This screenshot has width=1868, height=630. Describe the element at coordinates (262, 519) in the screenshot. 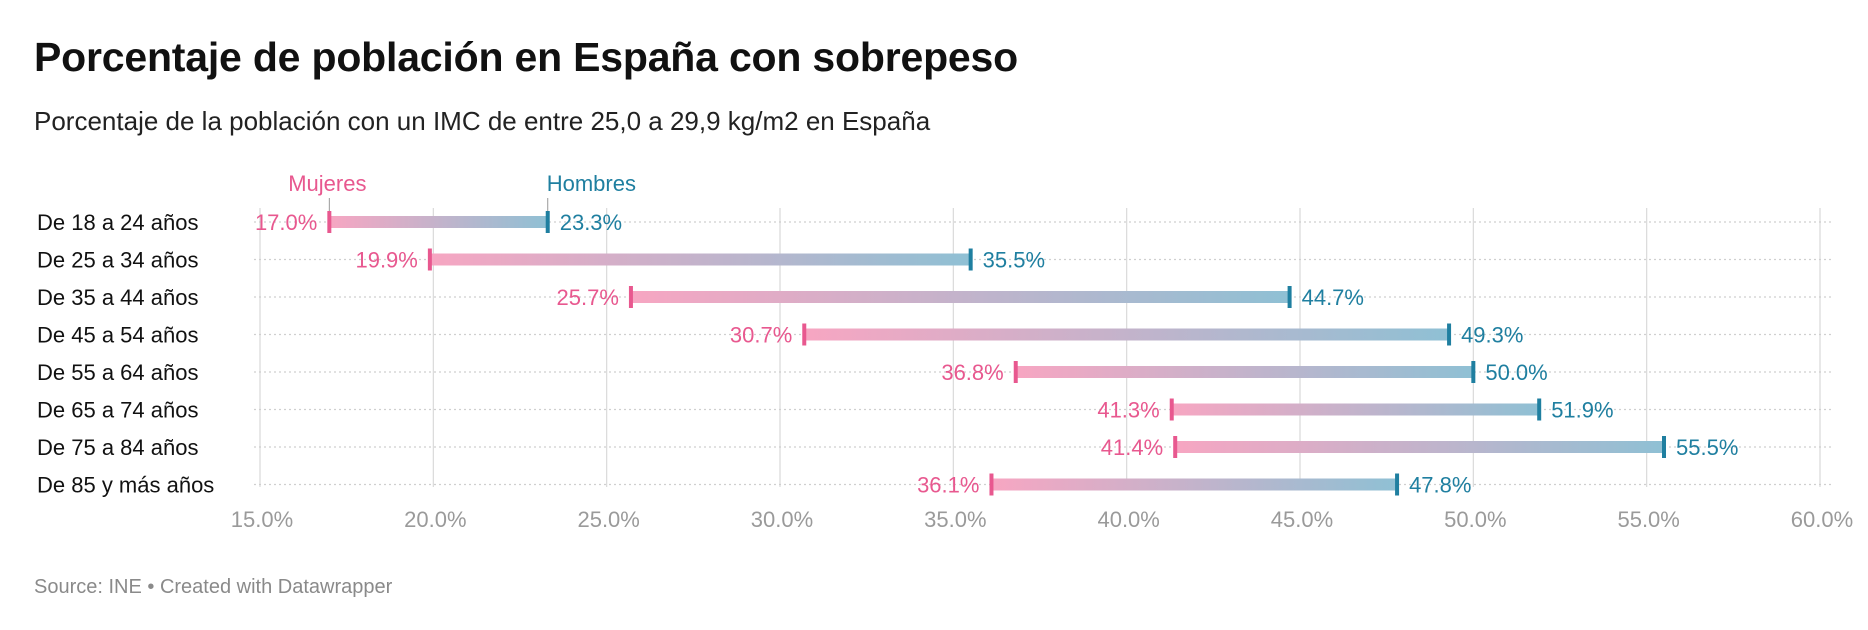

I see `x-tick-label: 15.0%` at that location.